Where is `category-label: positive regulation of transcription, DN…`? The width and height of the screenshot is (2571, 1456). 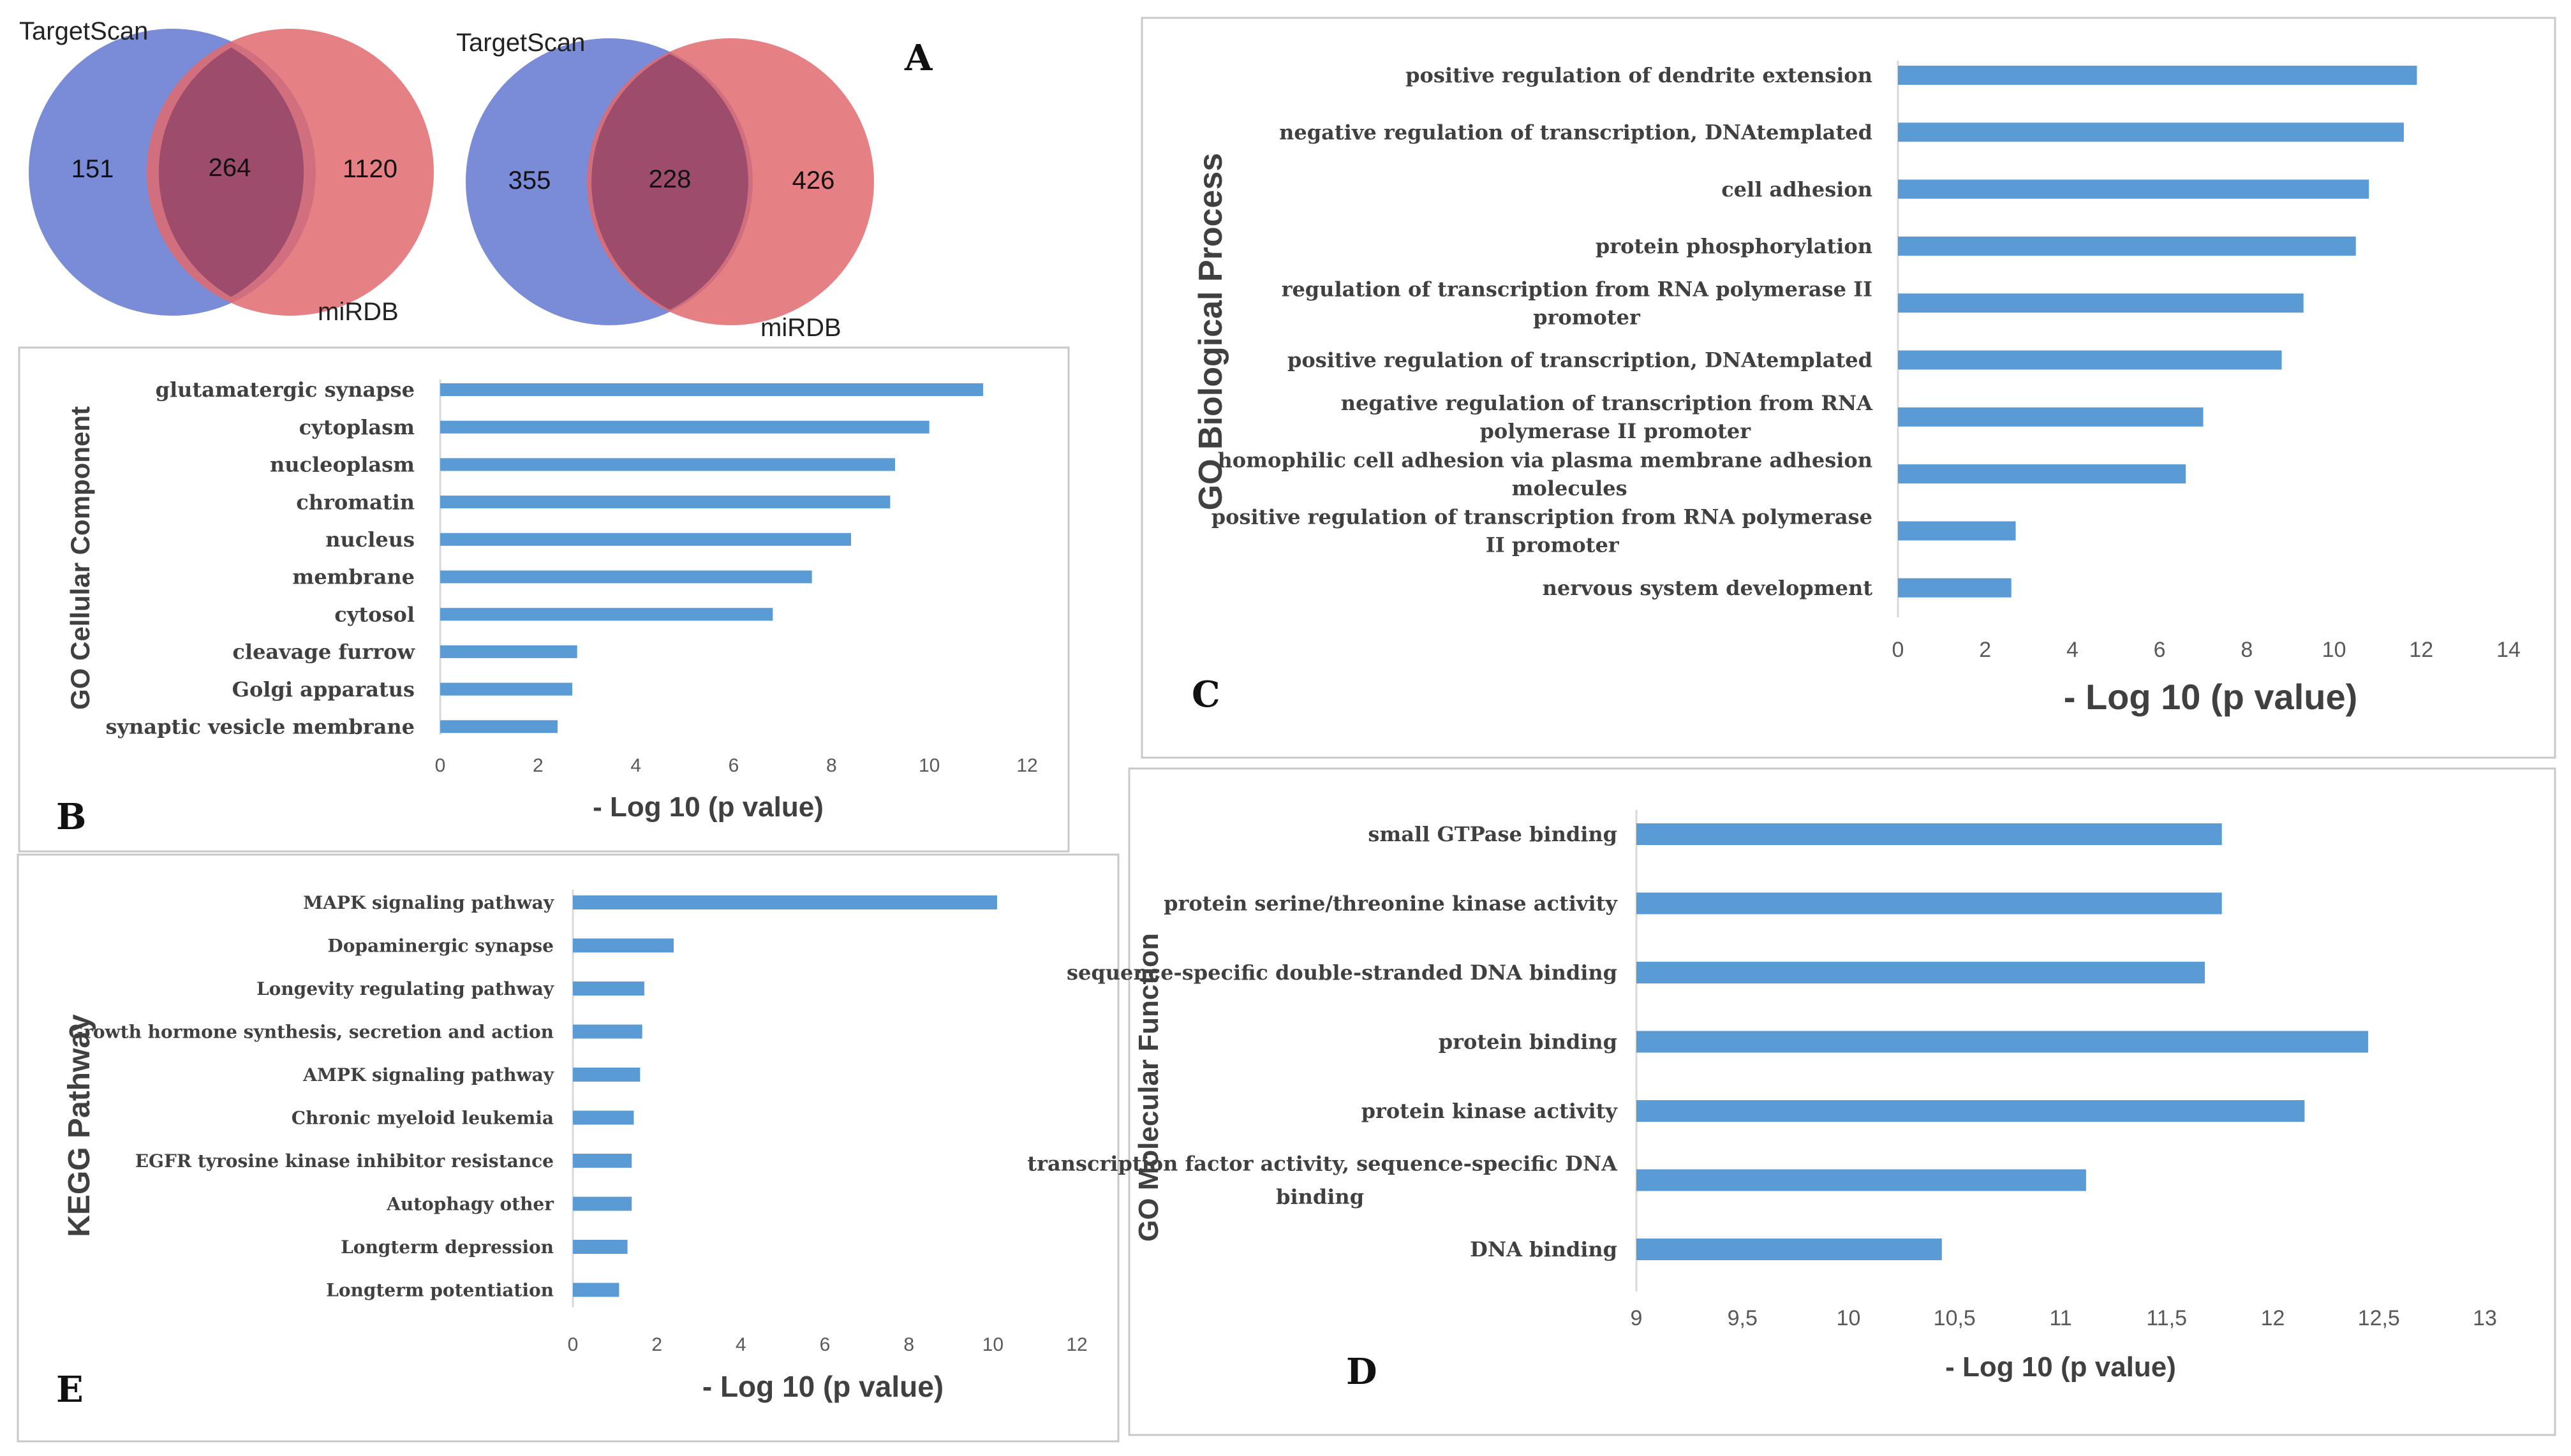 category-label: positive regulation of transcription, DN… is located at coordinates (1579, 360).